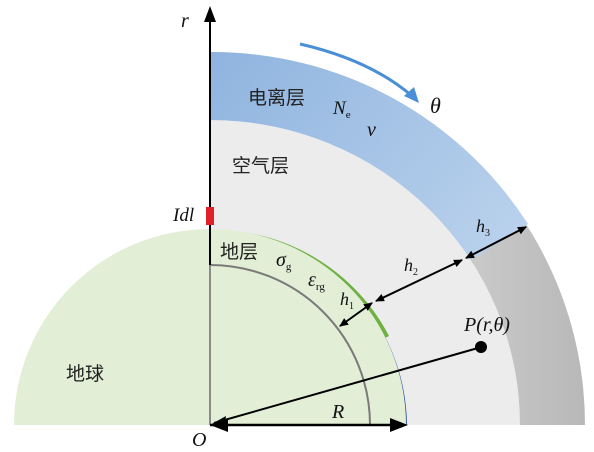 This screenshot has width=594, height=452. I want to click on radius-label: R, so click(337, 412).